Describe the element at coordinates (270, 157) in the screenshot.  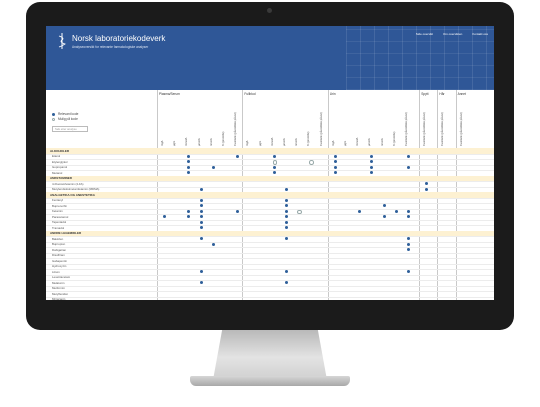
I see `table-row: Etanol` at that location.